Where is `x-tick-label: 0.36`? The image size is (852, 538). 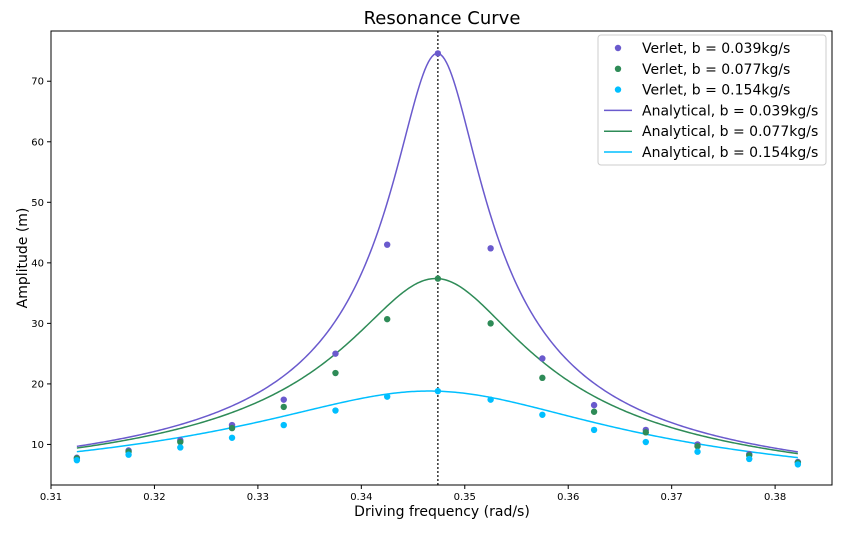
x-tick-label: 0.36 is located at coordinates (568, 497).